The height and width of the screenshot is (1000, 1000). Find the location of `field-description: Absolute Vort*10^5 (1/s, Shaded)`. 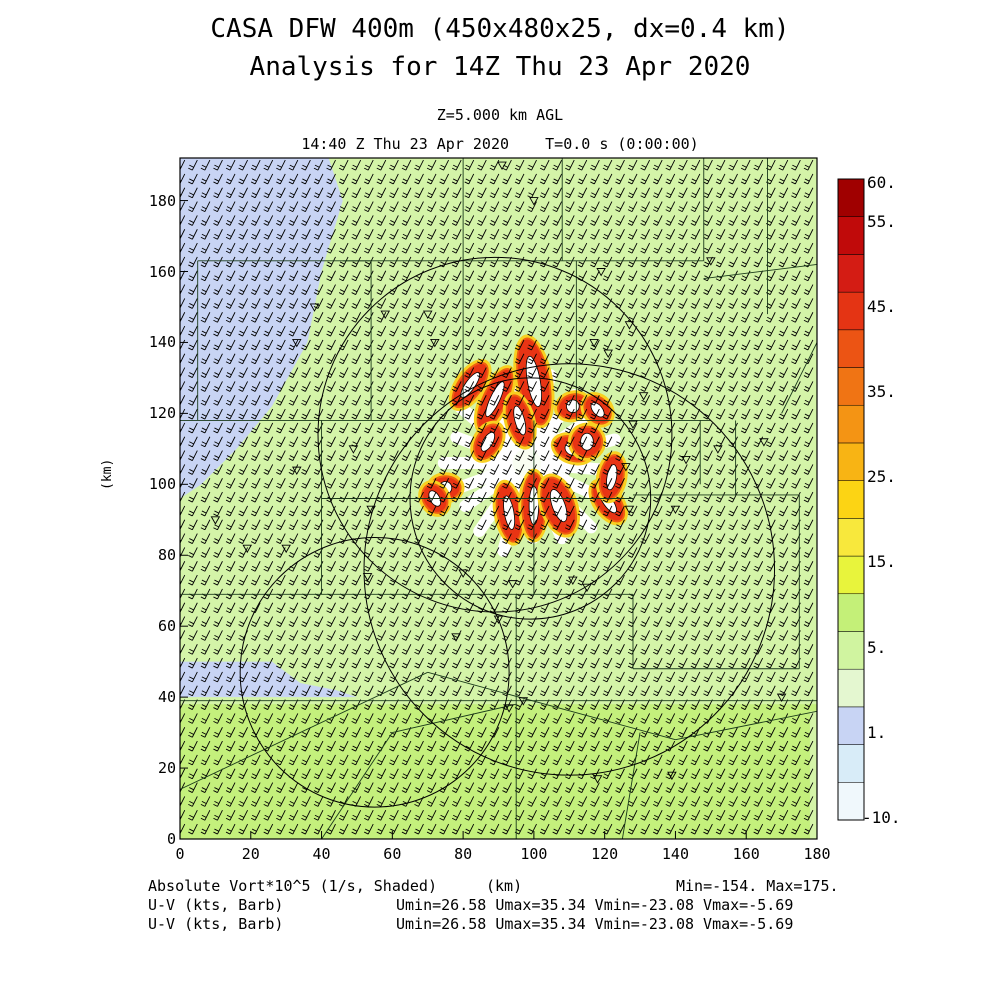

field-description: Absolute Vort*10^5 (1/s, Shaded) is located at coordinates (292, 886).